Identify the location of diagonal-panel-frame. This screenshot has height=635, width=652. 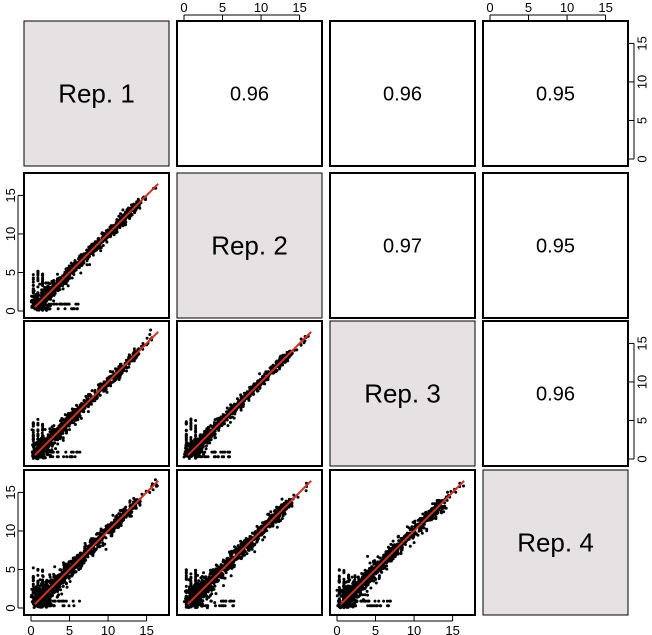
(96, 93).